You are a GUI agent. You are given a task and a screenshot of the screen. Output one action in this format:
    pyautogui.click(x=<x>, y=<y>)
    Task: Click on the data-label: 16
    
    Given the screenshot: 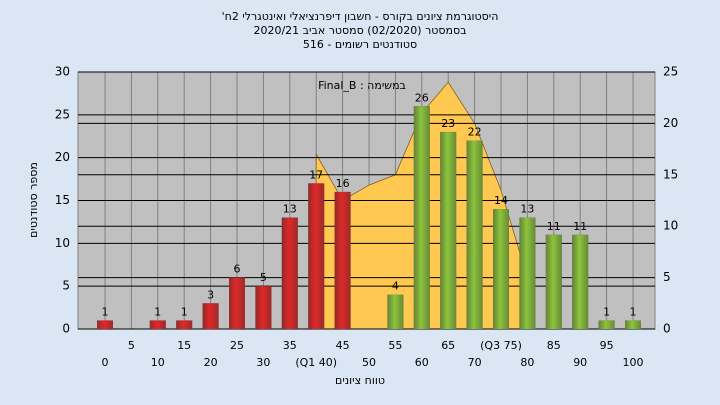 What is the action you would take?
    pyautogui.click(x=343, y=183)
    